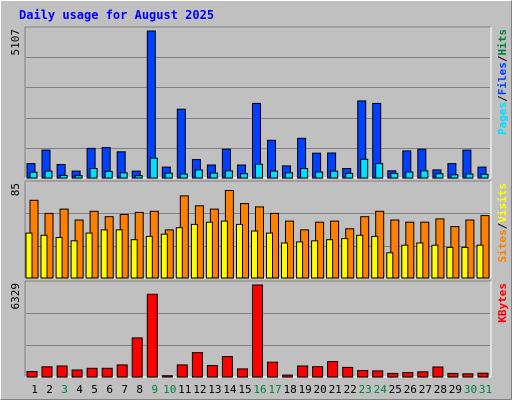  I want to click on x-tick-label: 31, so click(485, 389).